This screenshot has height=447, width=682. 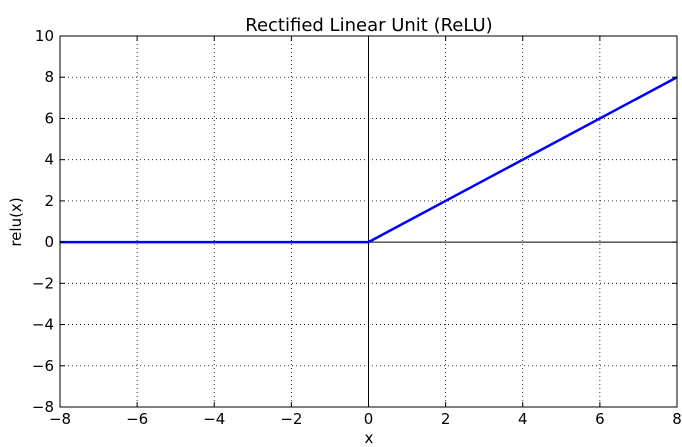 What do you see at coordinates (214, 419) in the screenshot?
I see `x-tick-label: −4` at bounding box center [214, 419].